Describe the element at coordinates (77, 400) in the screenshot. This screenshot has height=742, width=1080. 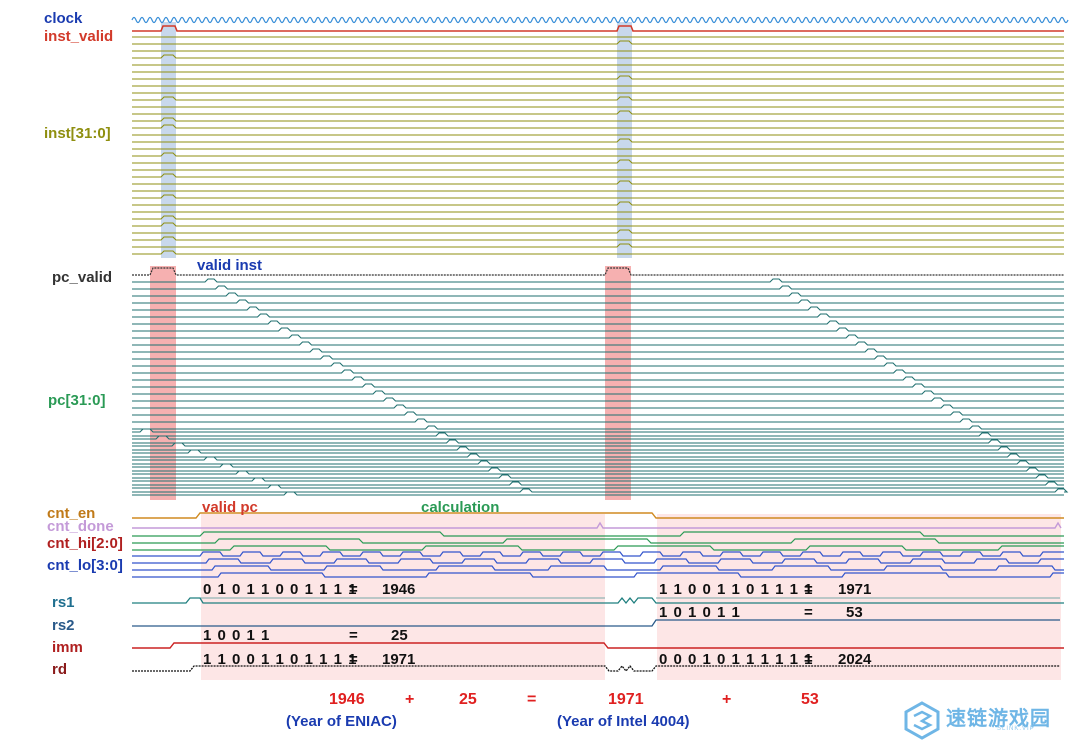
I see `label-pc: pc[31:0]` at that location.